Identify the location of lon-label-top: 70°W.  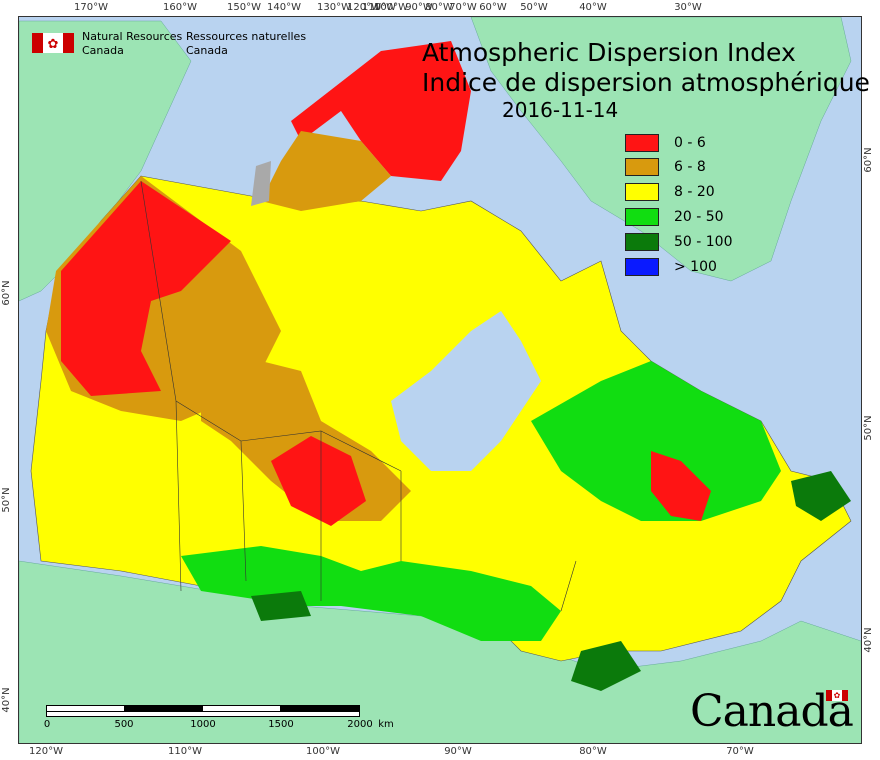
(463, 7).